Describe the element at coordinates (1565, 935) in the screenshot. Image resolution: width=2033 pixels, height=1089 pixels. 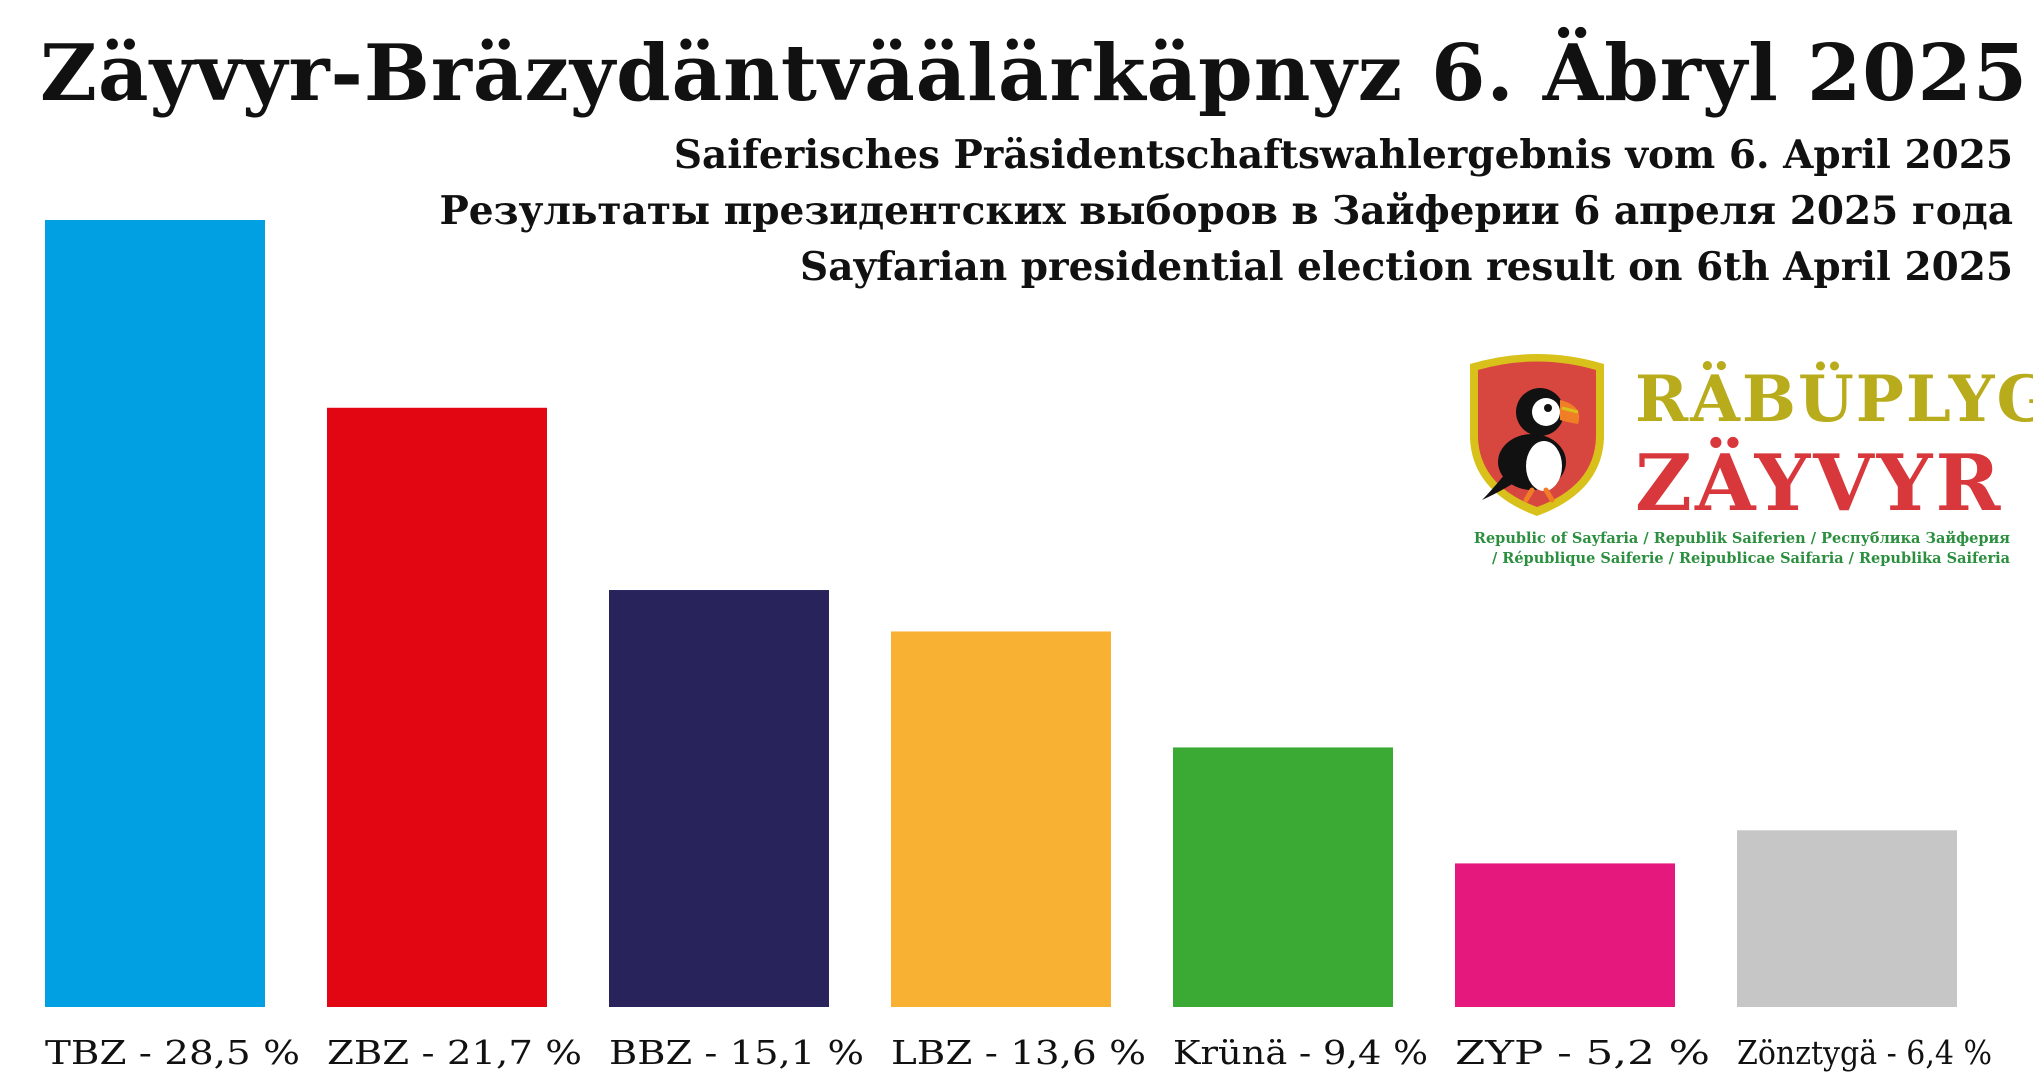
I see `bar-zyp` at that location.